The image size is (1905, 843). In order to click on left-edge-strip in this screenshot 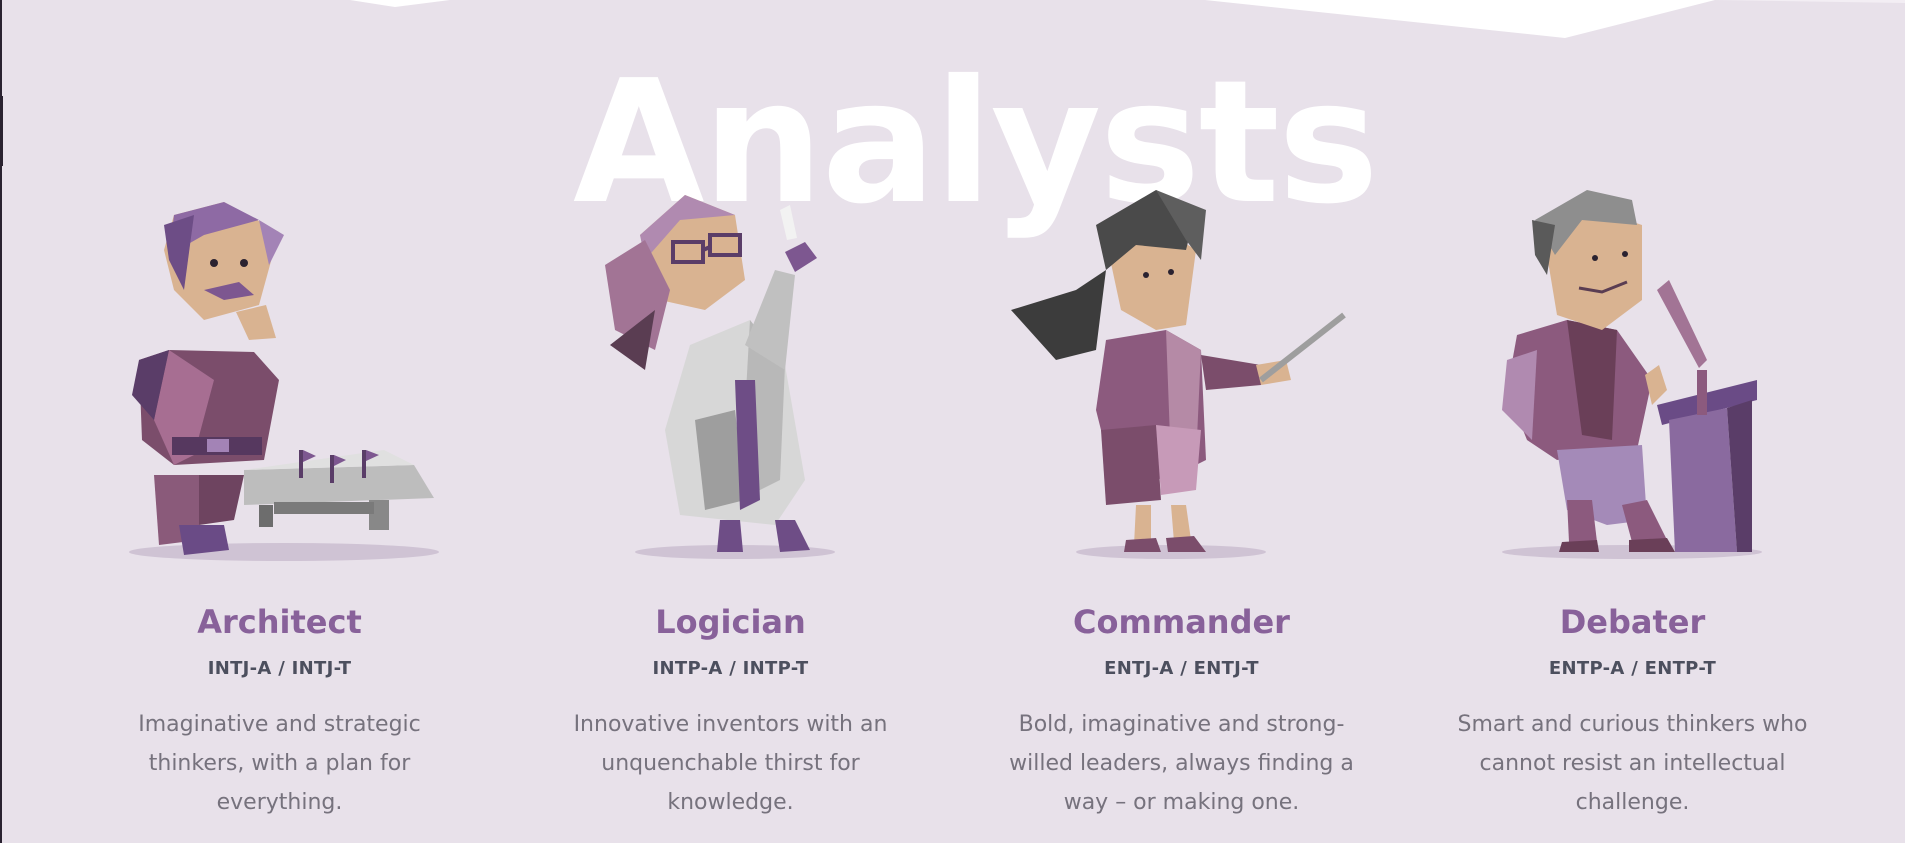, I will do `click(1, 421)`.